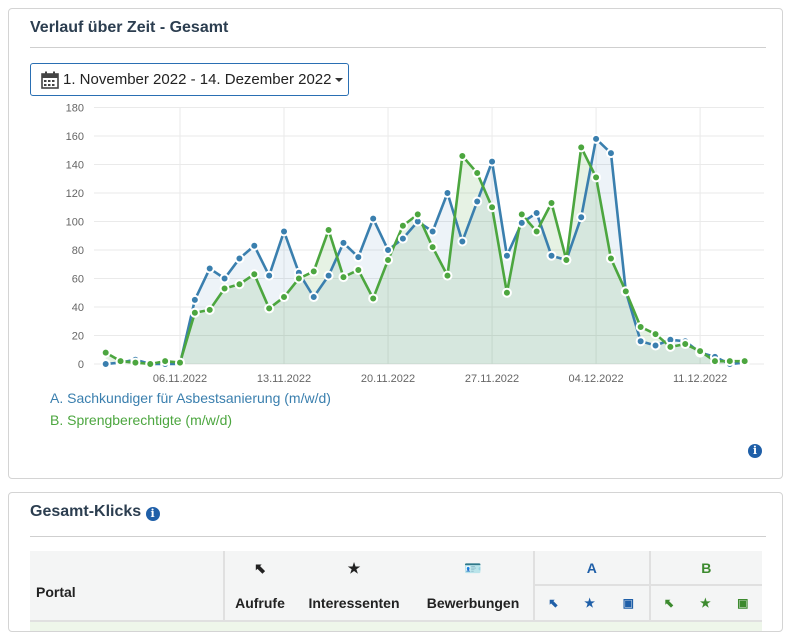  What do you see at coordinates (129, 27) in the screenshot?
I see `panel-title: Verlauf über Zeit - Gesamt` at bounding box center [129, 27].